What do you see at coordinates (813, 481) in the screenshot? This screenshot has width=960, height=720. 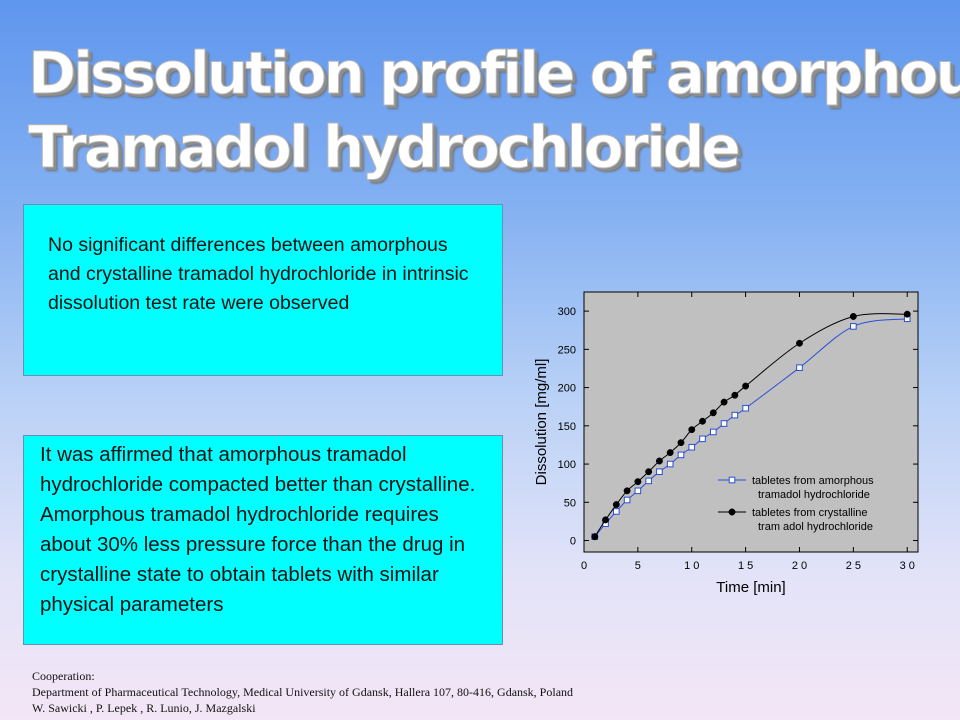 I see `legend-entry-text: tabletes from amorphous` at bounding box center [813, 481].